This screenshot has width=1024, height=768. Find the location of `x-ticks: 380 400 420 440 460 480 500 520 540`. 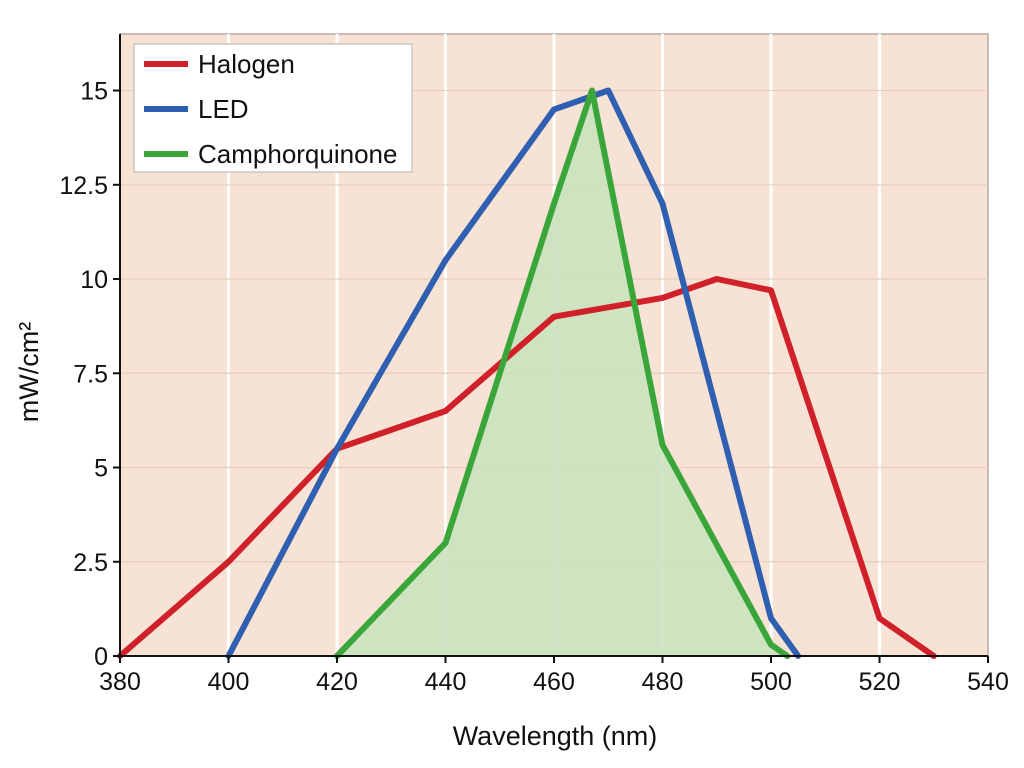

x-ticks: 380 400 420 440 460 480 500 520 540 is located at coordinates (554, 676).